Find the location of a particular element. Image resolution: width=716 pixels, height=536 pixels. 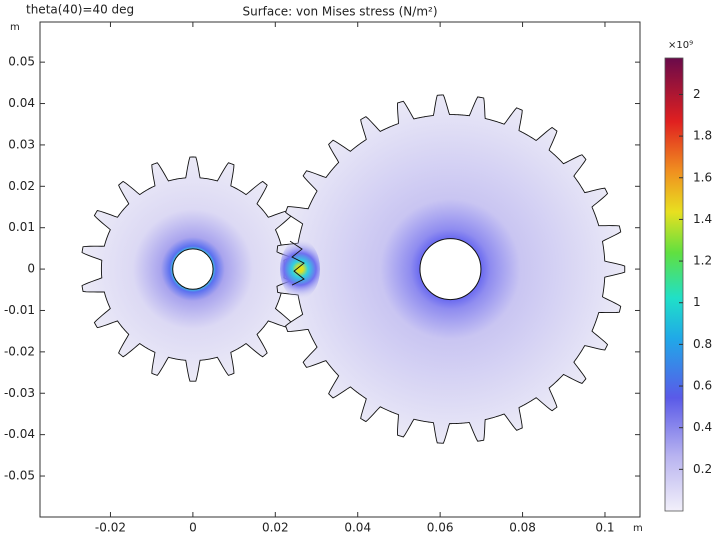

y-tick-label: 0.05 is located at coordinates (21, 62).